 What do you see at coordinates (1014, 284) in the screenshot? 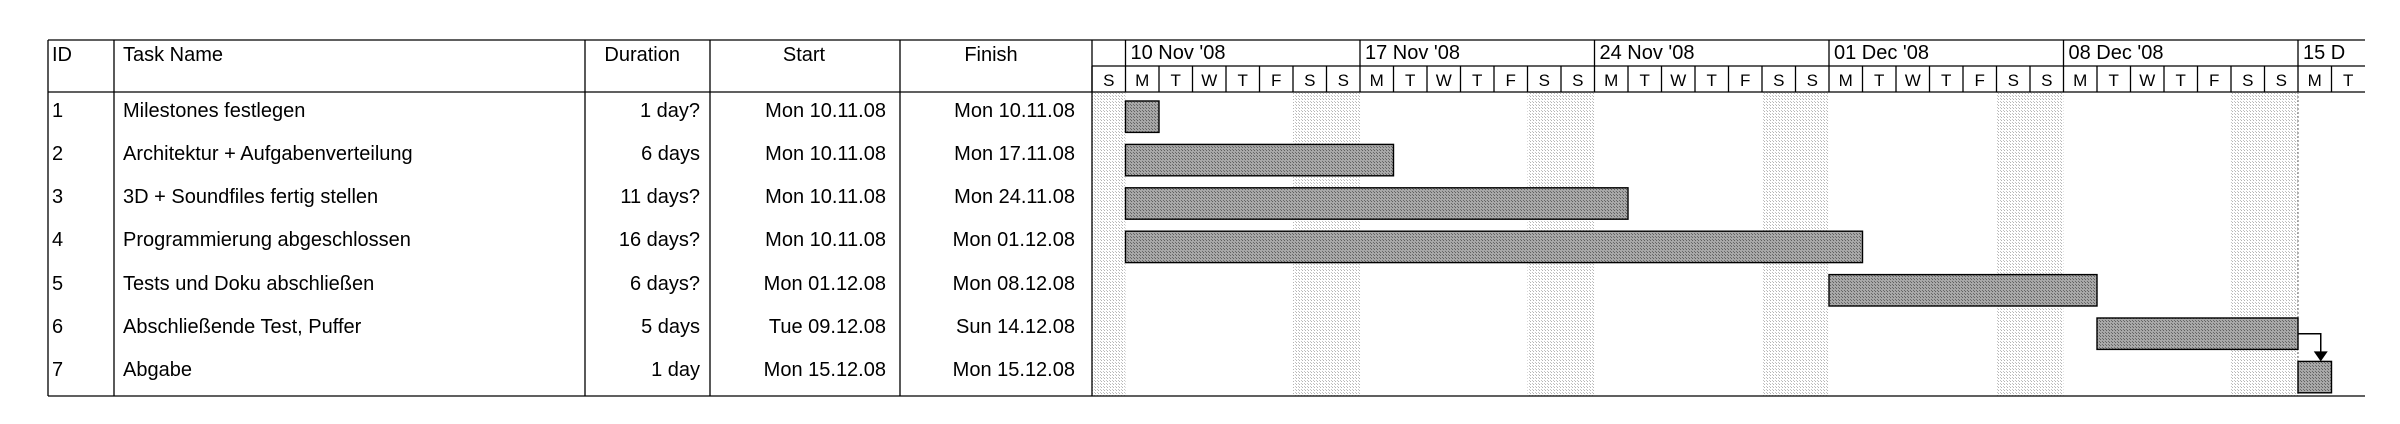
I see `task-finish: Mon 08.12.08` at bounding box center [1014, 284].